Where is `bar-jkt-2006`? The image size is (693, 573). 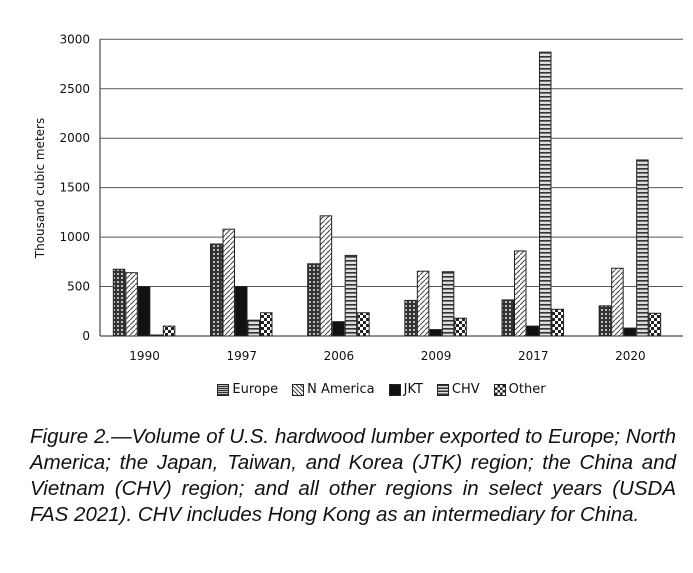
bar-jkt-2006 is located at coordinates (338, 329).